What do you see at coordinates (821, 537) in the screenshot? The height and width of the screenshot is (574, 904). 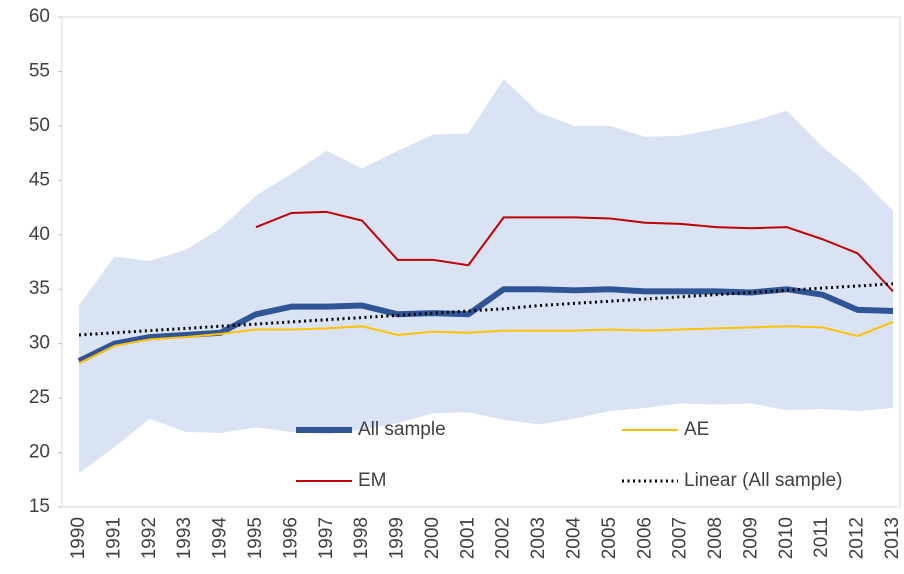 I see `x-tick-label: 2011` at bounding box center [821, 537].